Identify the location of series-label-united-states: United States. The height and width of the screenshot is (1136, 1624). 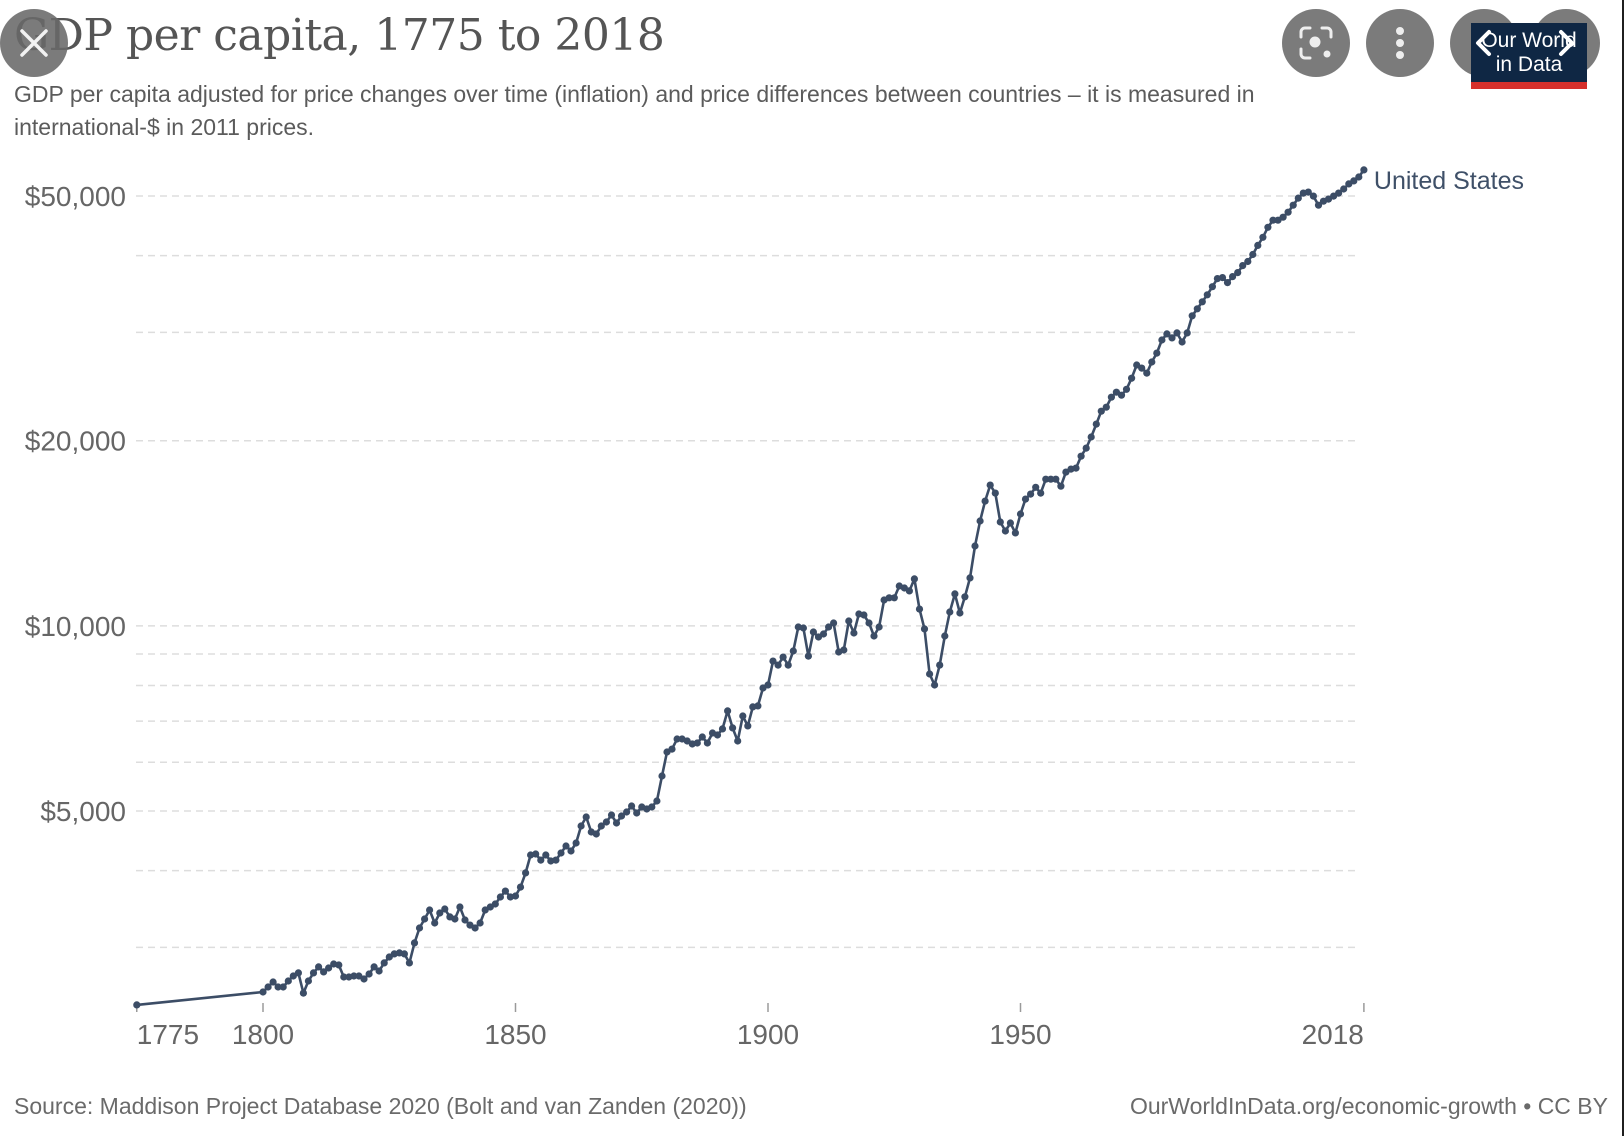
(1449, 181).